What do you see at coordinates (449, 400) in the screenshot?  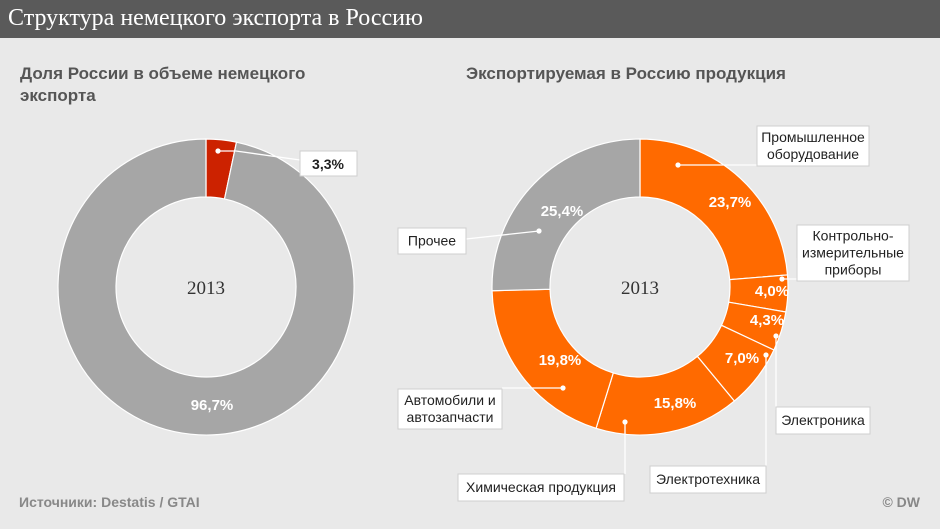 I see `right-callout-5-line-0: Автомобили и` at bounding box center [449, 400].